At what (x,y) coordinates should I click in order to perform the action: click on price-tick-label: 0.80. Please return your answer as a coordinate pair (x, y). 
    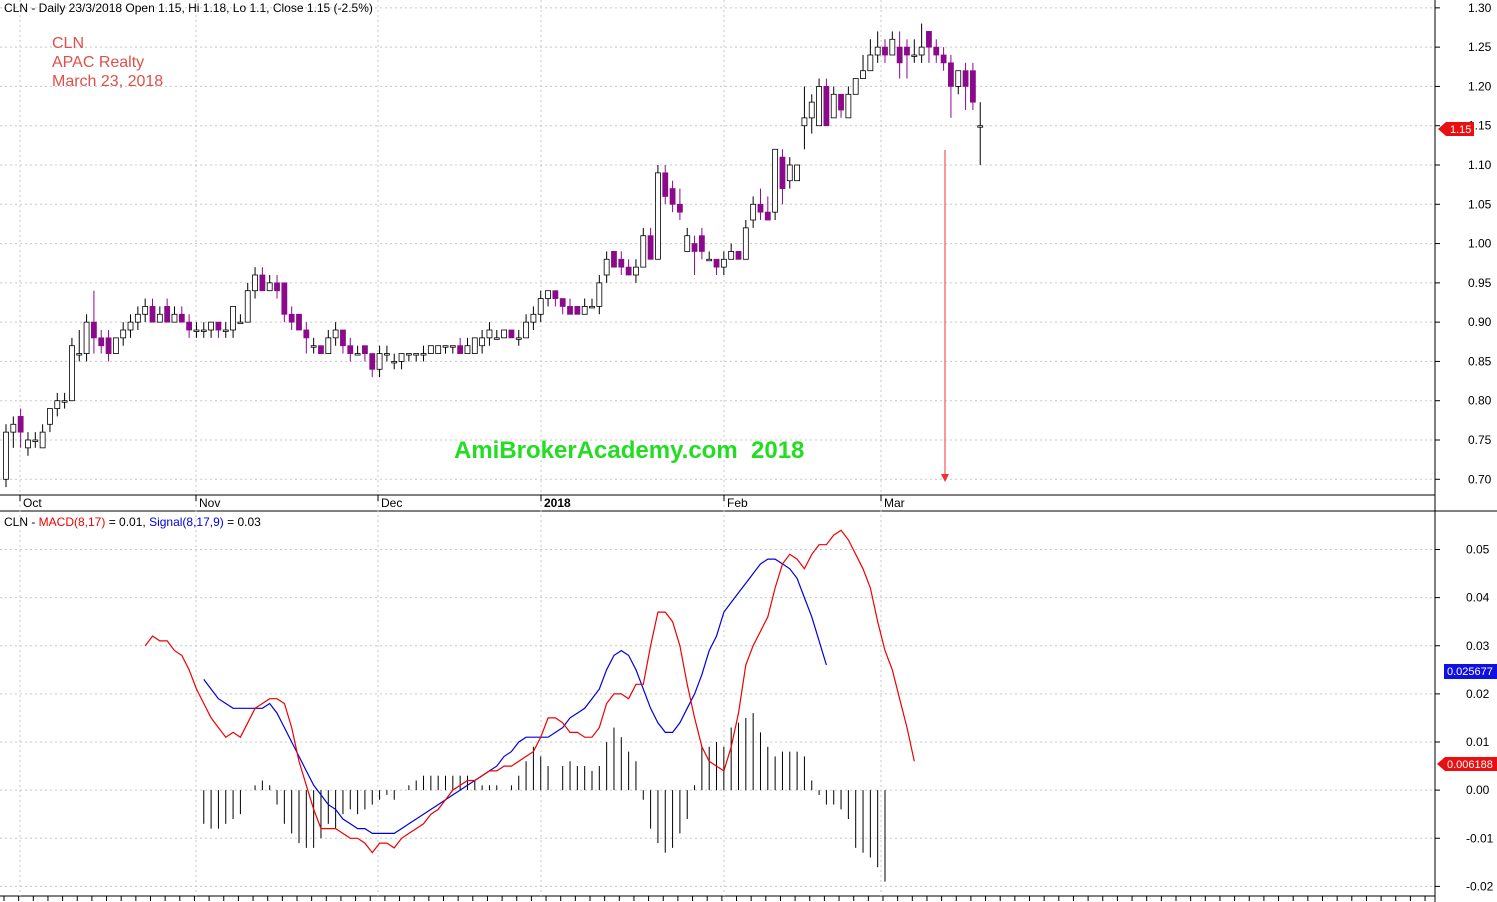
    Looking at the image, I should click on (1480, 401).